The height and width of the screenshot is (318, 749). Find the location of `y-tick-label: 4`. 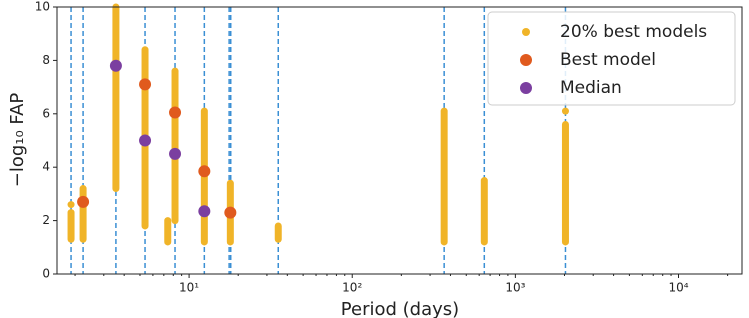

y-tick-label: 4 is located at coordinates (46, 167).